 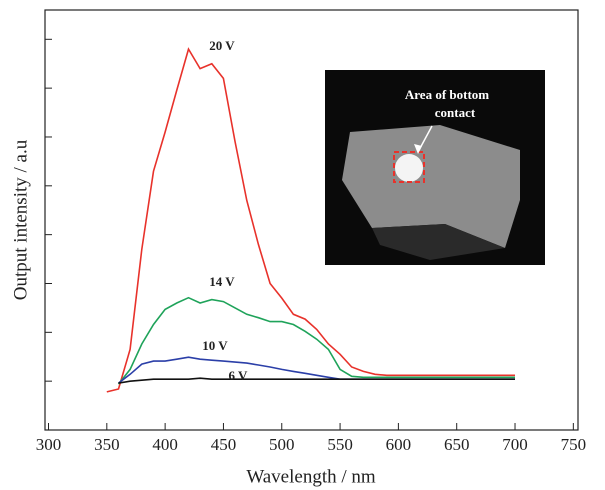 What do you see at coordinates (455, 112) in the screenshot?
I see `inset-label: contact` at bounding box center [455, 112].